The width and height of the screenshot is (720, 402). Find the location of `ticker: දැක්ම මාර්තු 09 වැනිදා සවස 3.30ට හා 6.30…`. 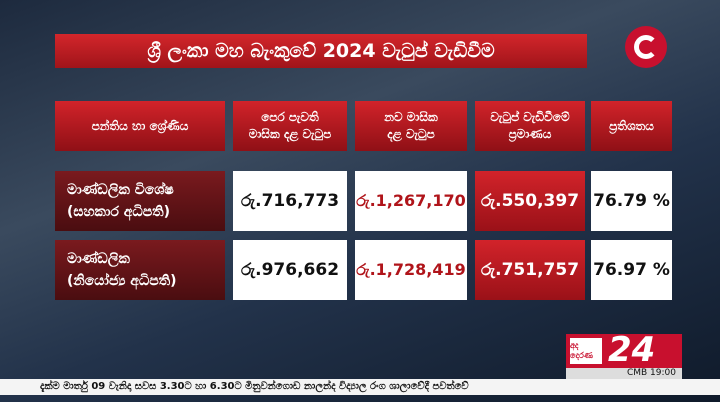

ticker: දැක්ම මාර්තු 09 වැනිදා සවස 3.30ට හා 6.30… is located at coordinates (360, 387).